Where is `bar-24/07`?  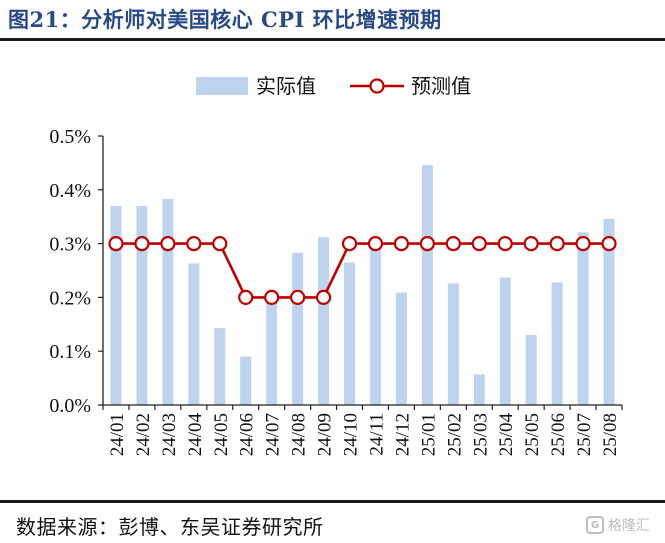
bar-24/07 is located at coordinates (272, 353).